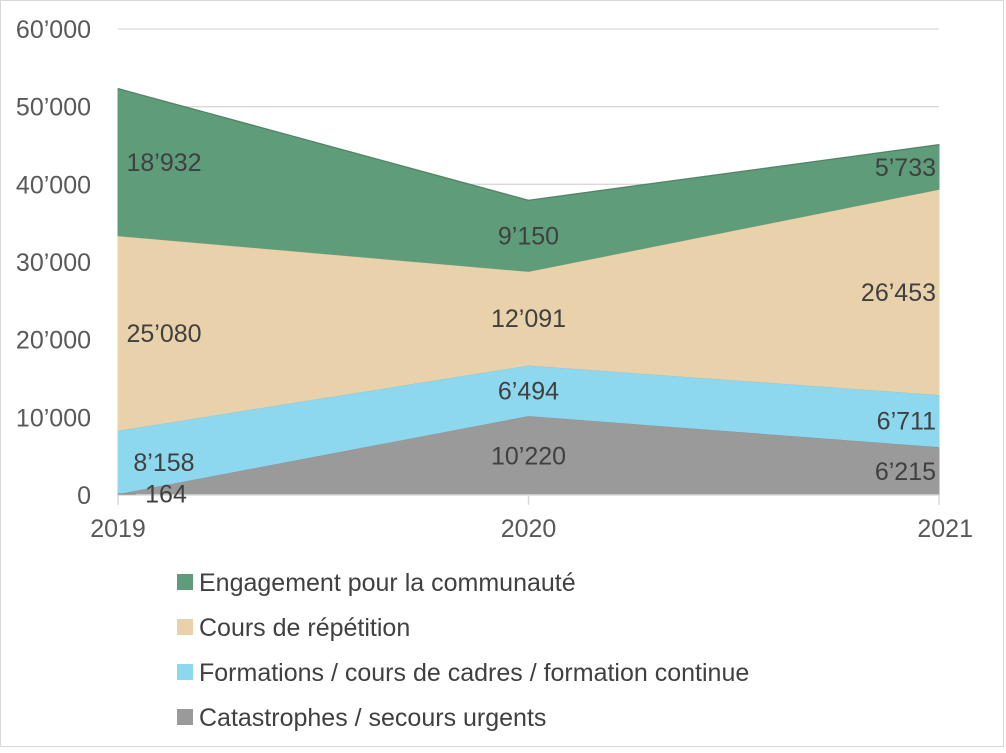  Describe the element at coordinates (53, 185) in the screenshot. I see `y-tick-label: 40’000` at that location.